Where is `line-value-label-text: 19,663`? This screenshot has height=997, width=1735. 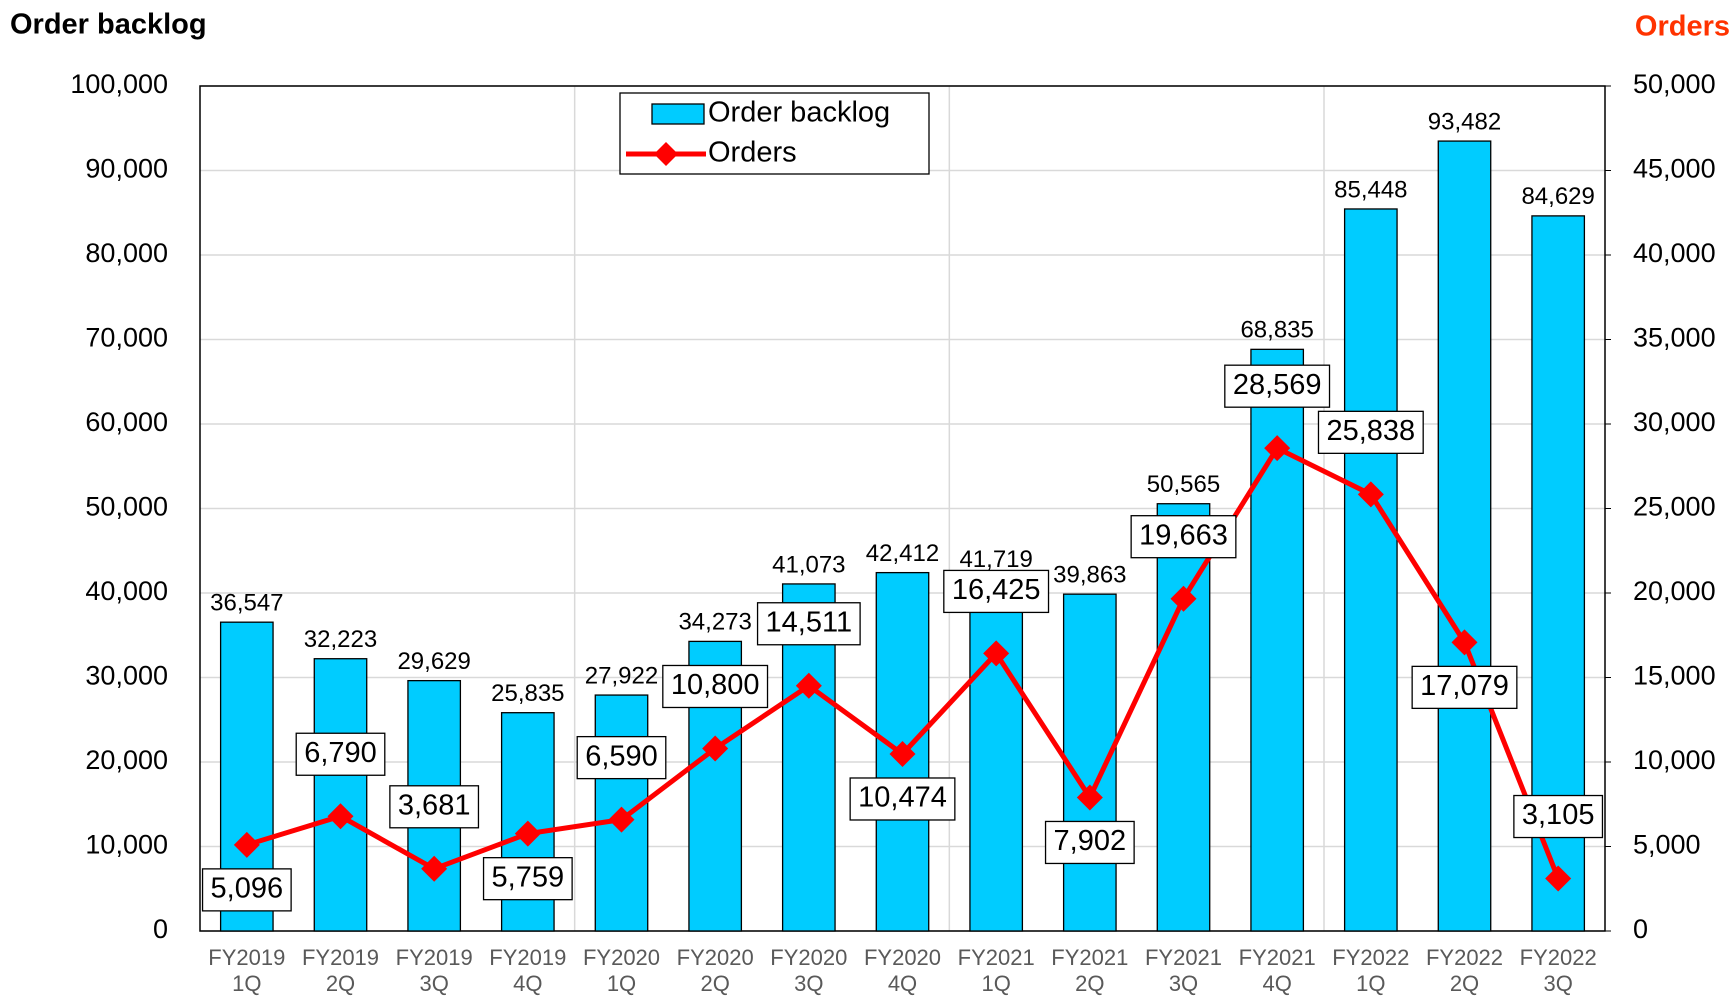 line-value-label-text: 19,663 is located at coordinates (1183, 535).